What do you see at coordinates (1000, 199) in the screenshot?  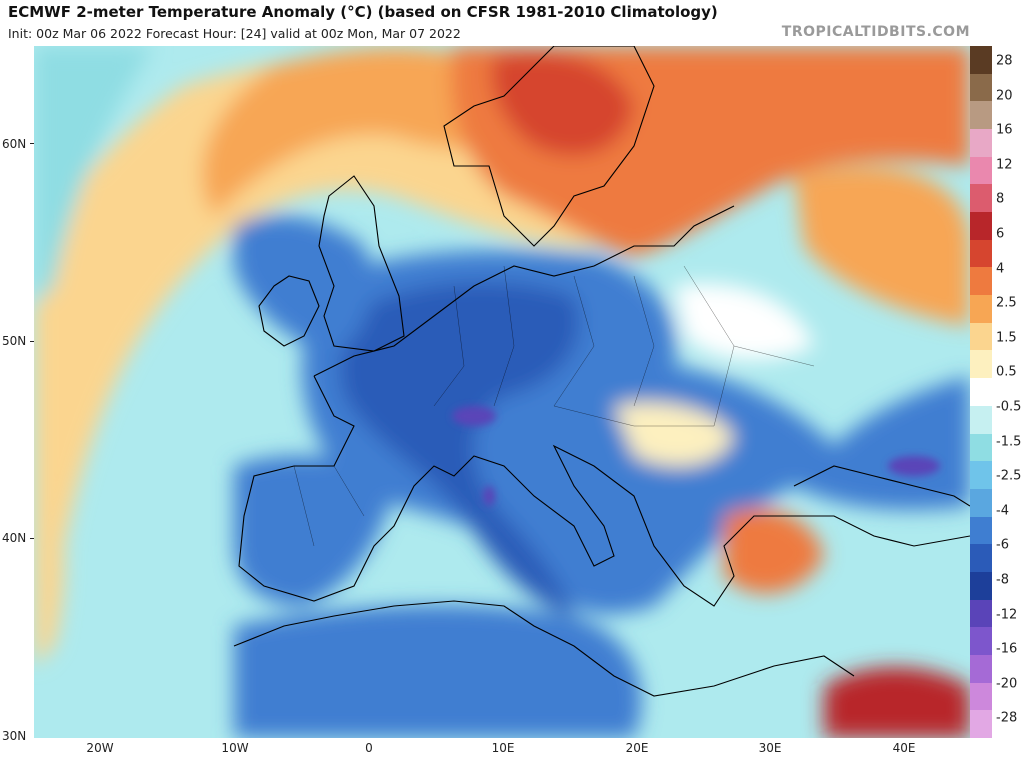 I see `colorbar-label: 8` at bounding box center [1000, 199].